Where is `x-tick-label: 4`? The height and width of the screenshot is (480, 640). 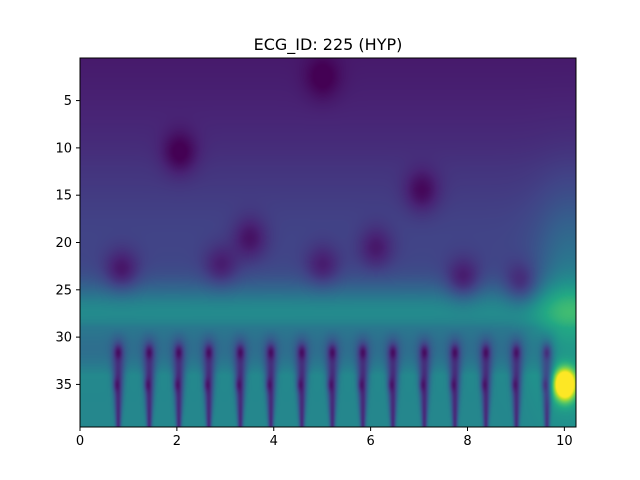
x-tick-label: 4 is located at coordinates (274, 441).